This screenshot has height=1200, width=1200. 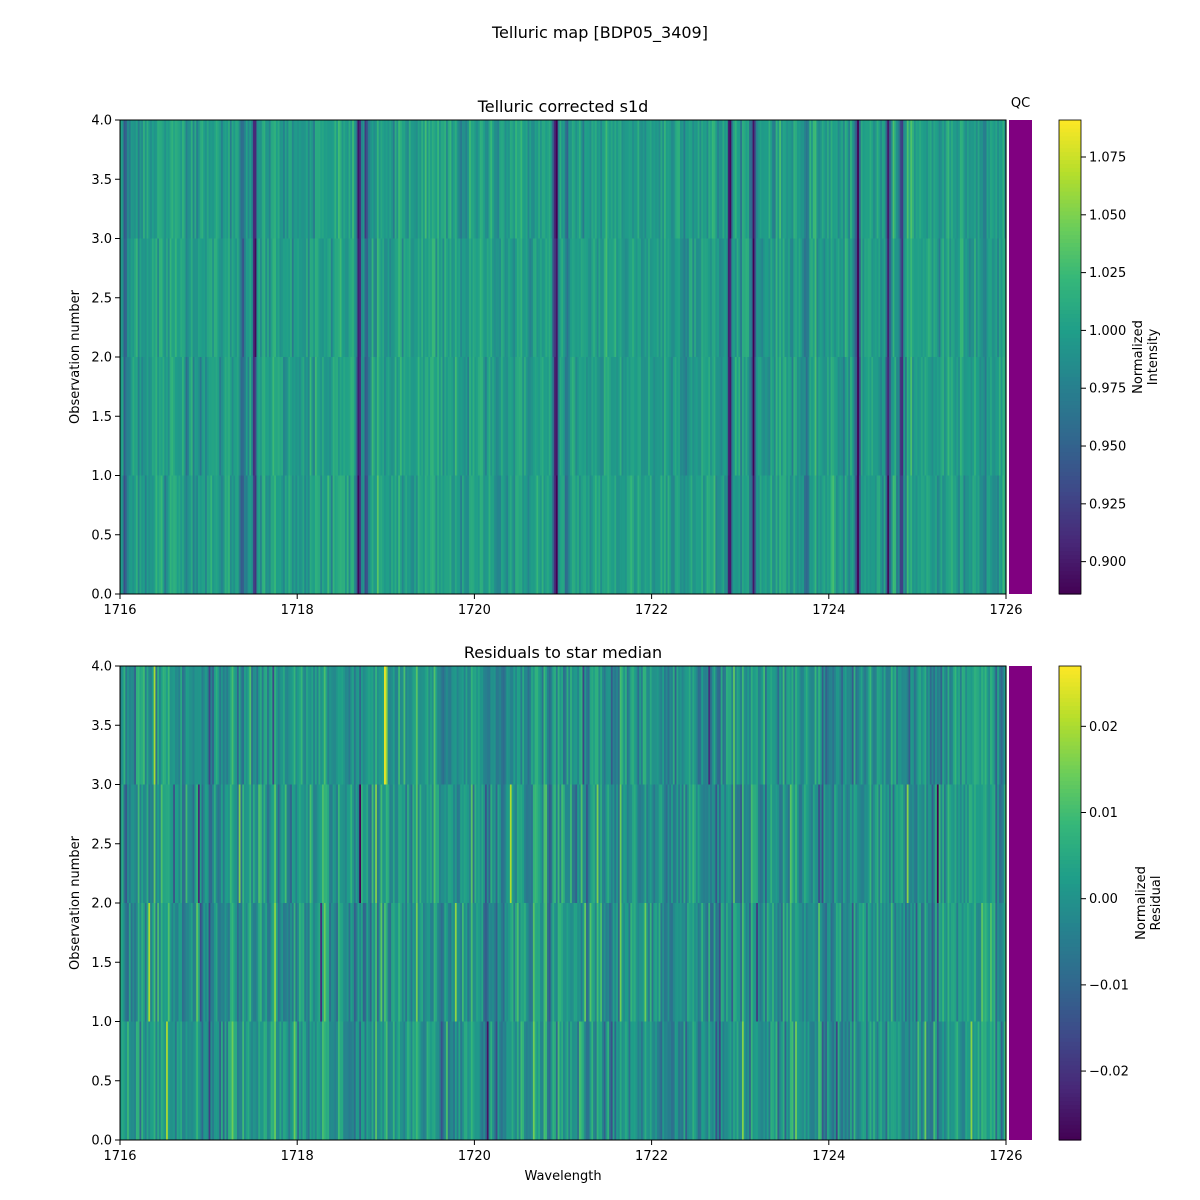 What do you see at coordinates (101, 121) in the screenshot?
I see `y-tick-label: 4.0` at bounding box center [101, 121].